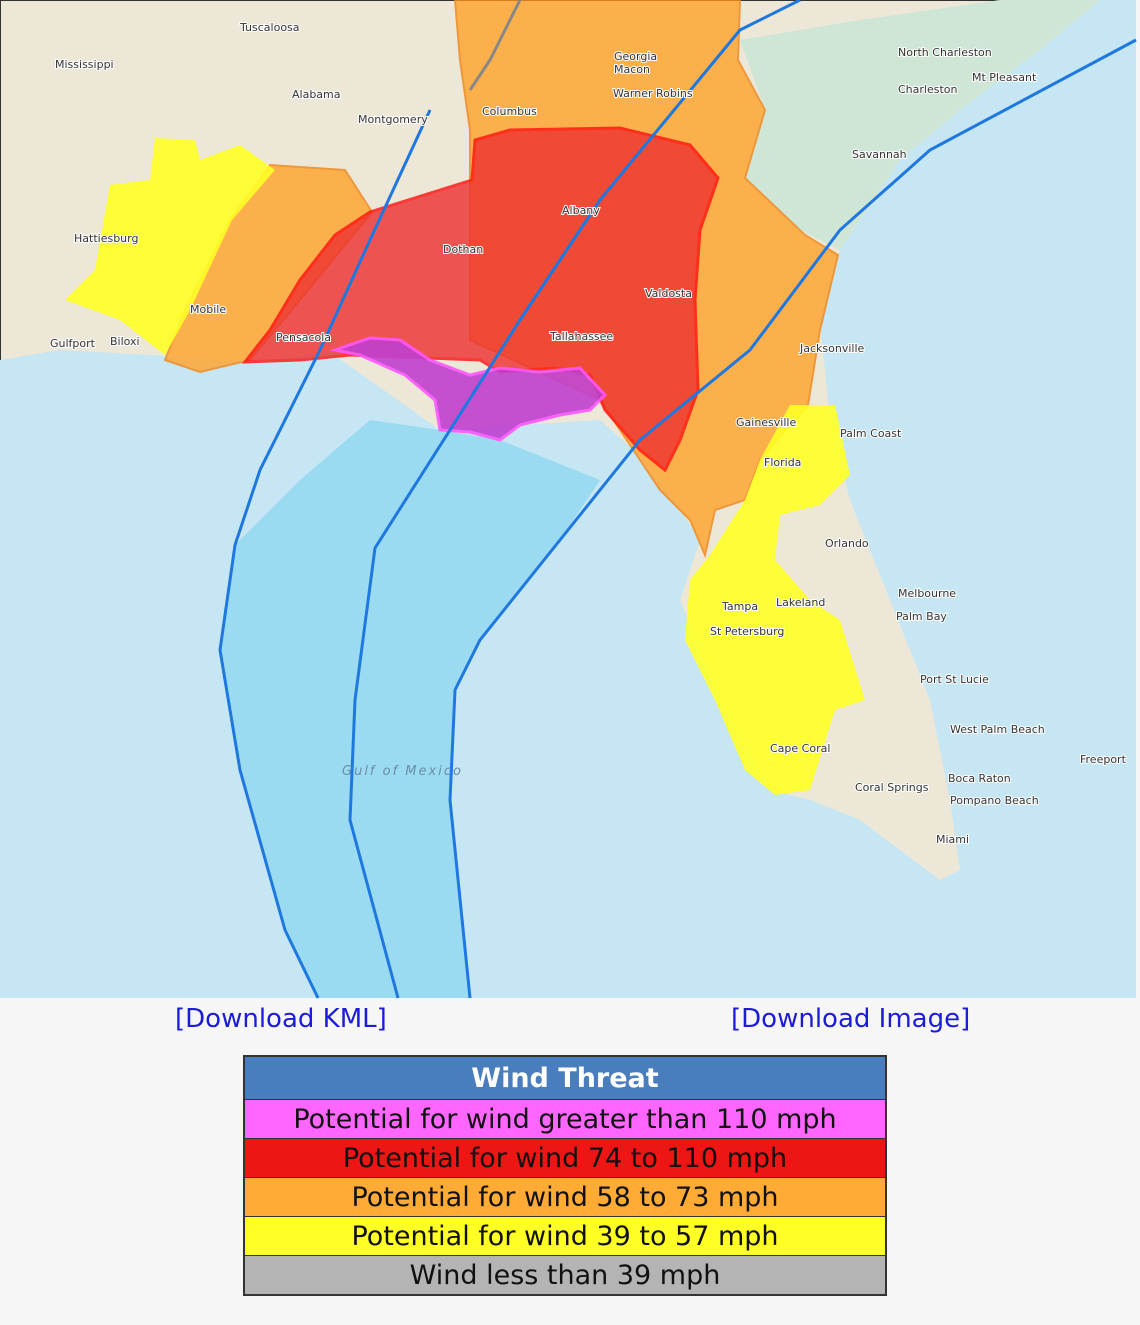  What do you see at coordinates (832, 348) in the screenshot?
I see `place-label: Jacksonville` at bounding box center [832, 348].